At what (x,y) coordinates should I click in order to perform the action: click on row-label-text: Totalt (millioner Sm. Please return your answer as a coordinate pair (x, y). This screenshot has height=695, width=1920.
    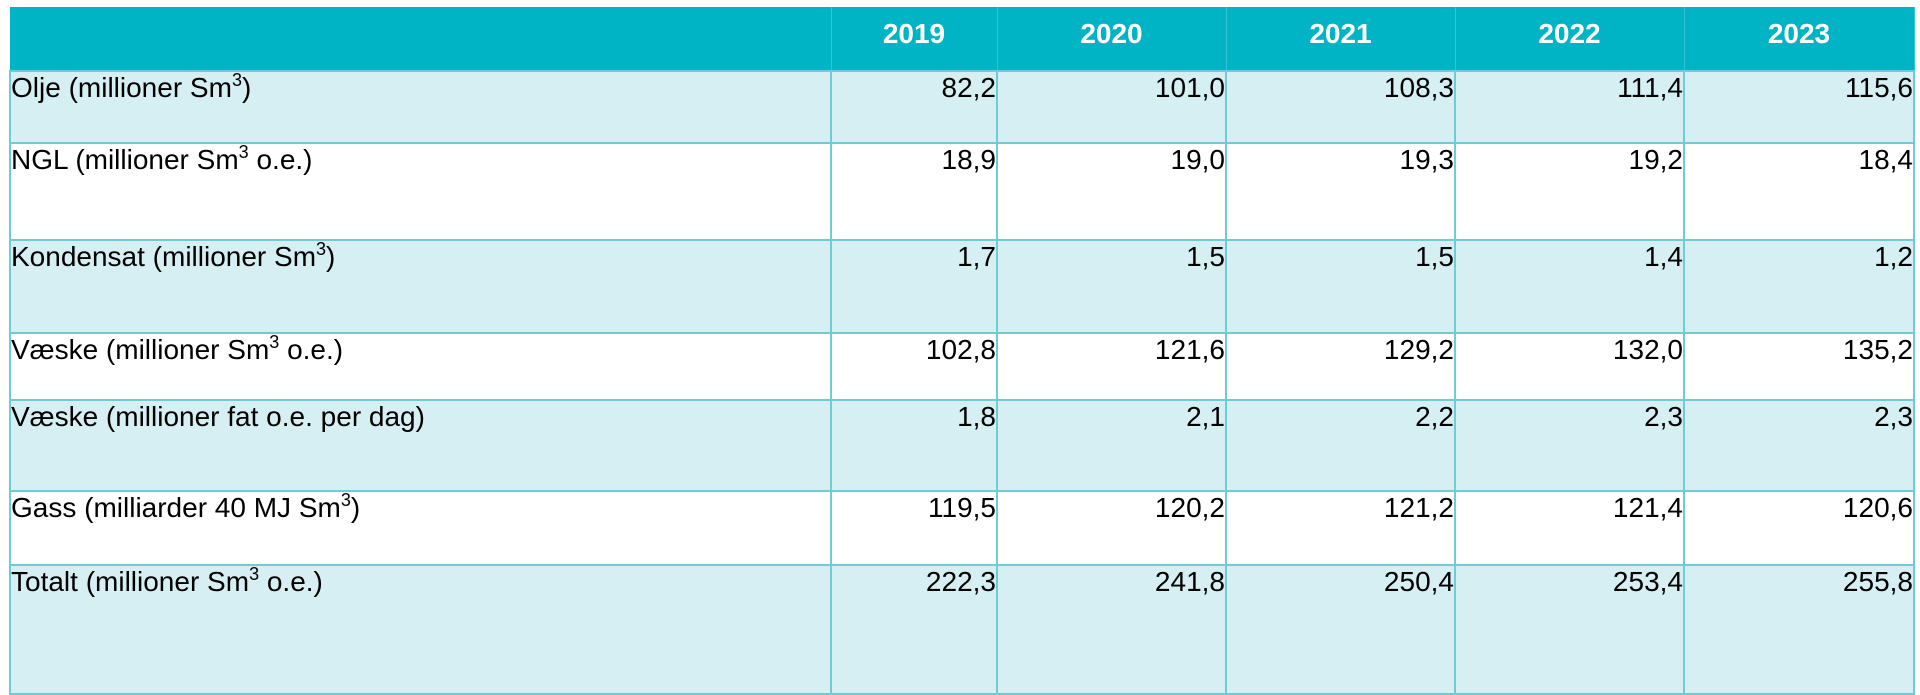
    Looking at the image, I should click on (130, 581).